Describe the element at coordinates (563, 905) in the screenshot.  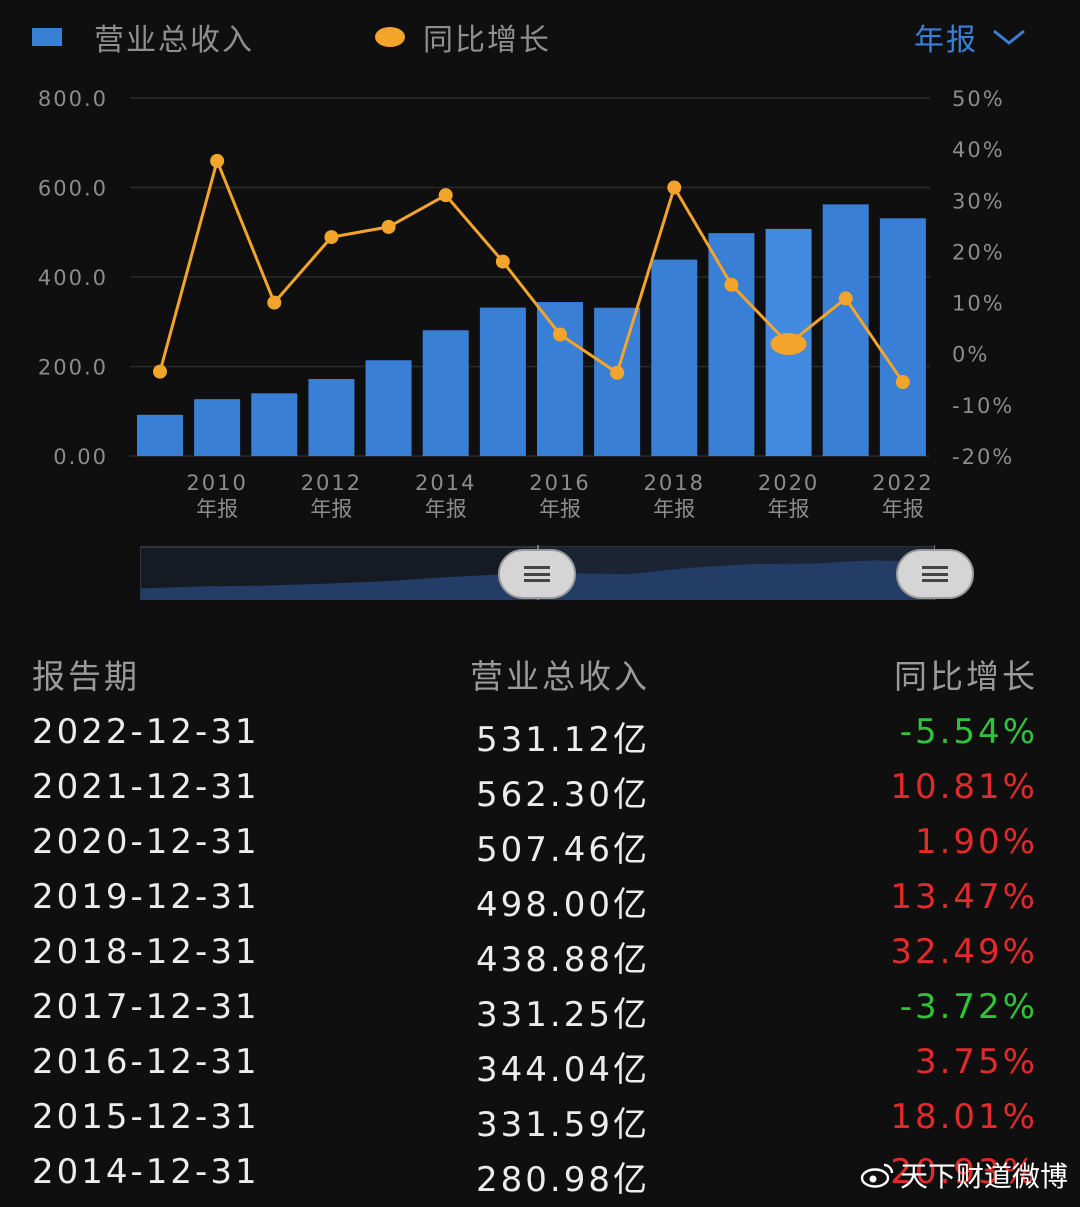
I see `row-revenue: 498.00亿` at that location.